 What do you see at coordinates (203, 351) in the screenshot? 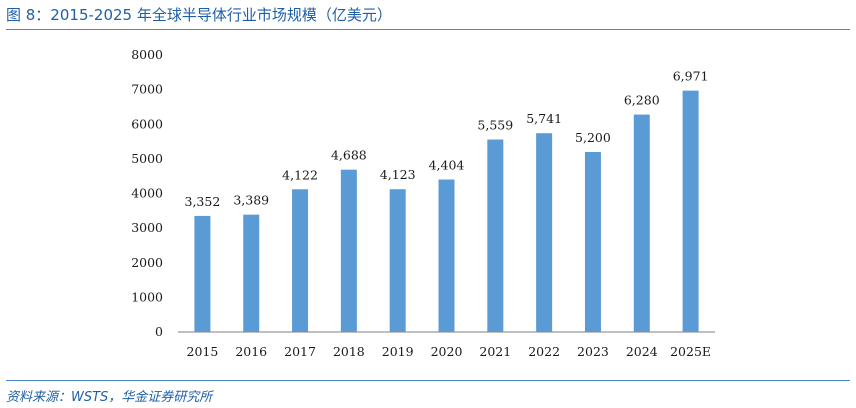
I see `x-tick-label: 2015` at bounding box center [203, 351].